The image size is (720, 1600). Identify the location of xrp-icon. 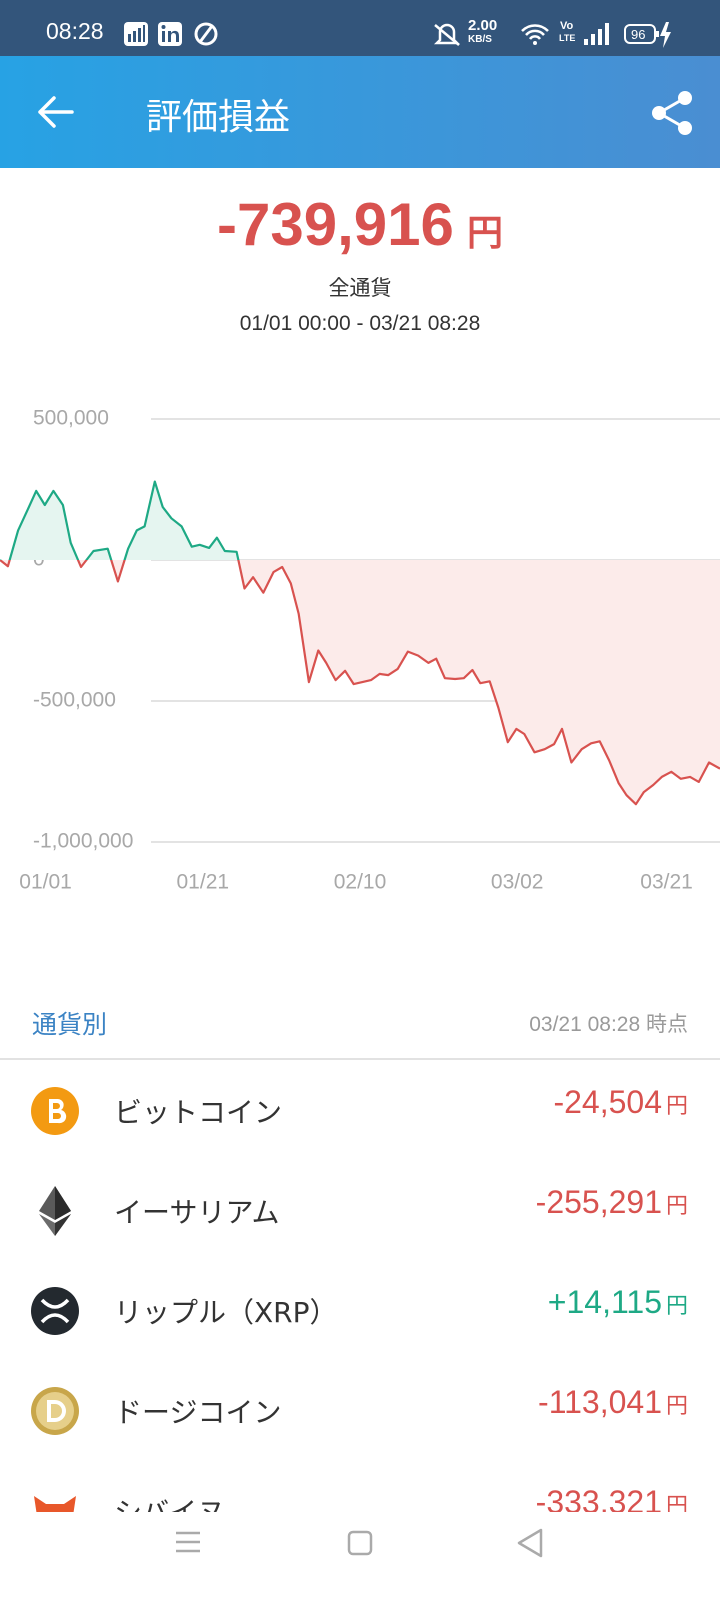
(55, 1311).